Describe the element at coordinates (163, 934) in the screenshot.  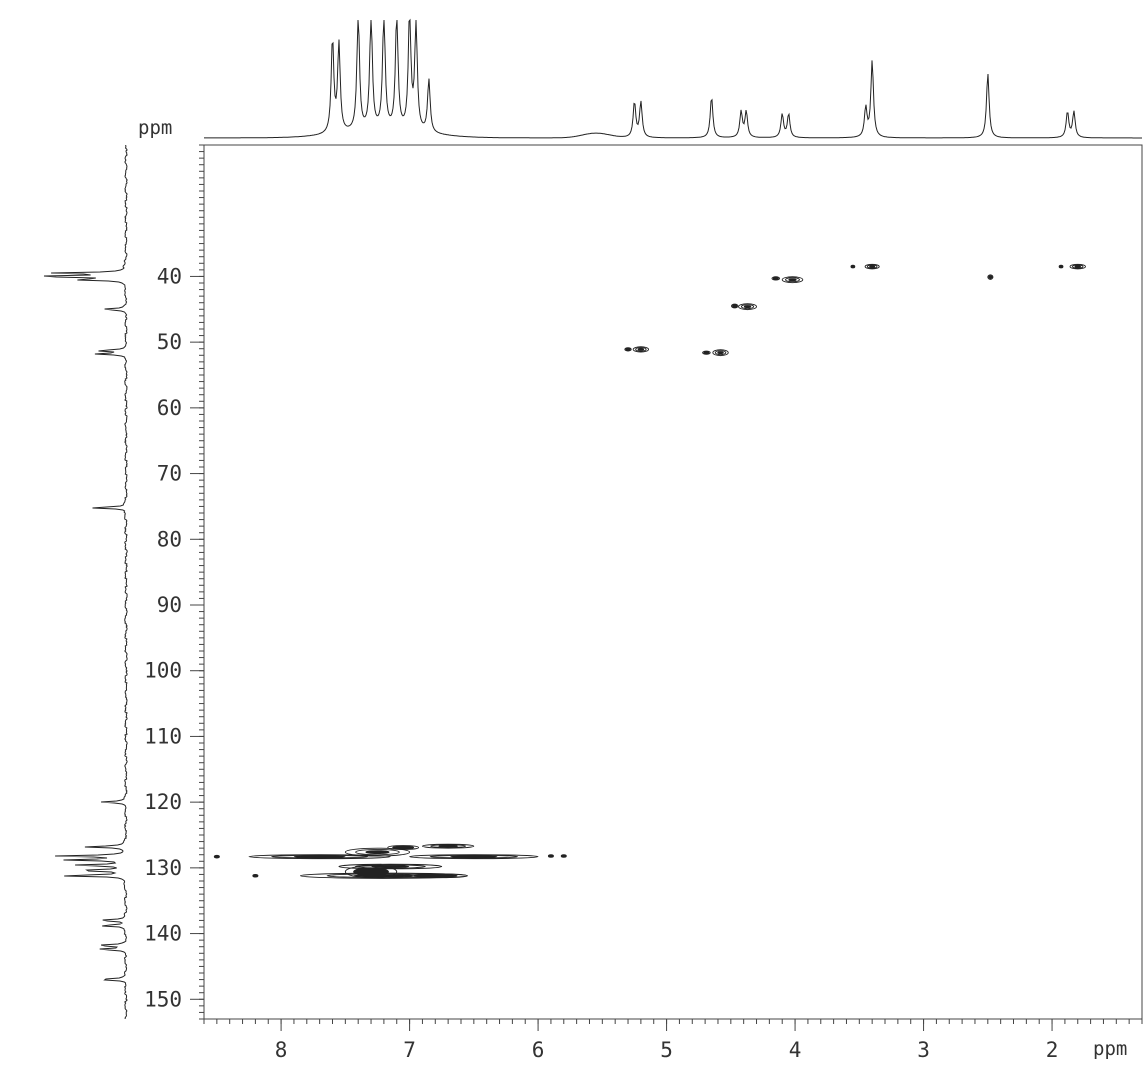
I see `y-tick-label: 140` at that location.